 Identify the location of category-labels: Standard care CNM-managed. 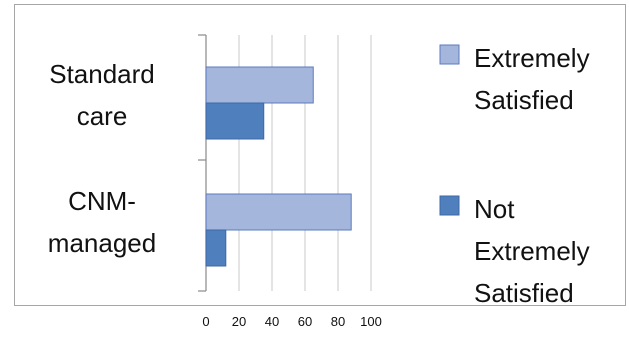
(102, 158).